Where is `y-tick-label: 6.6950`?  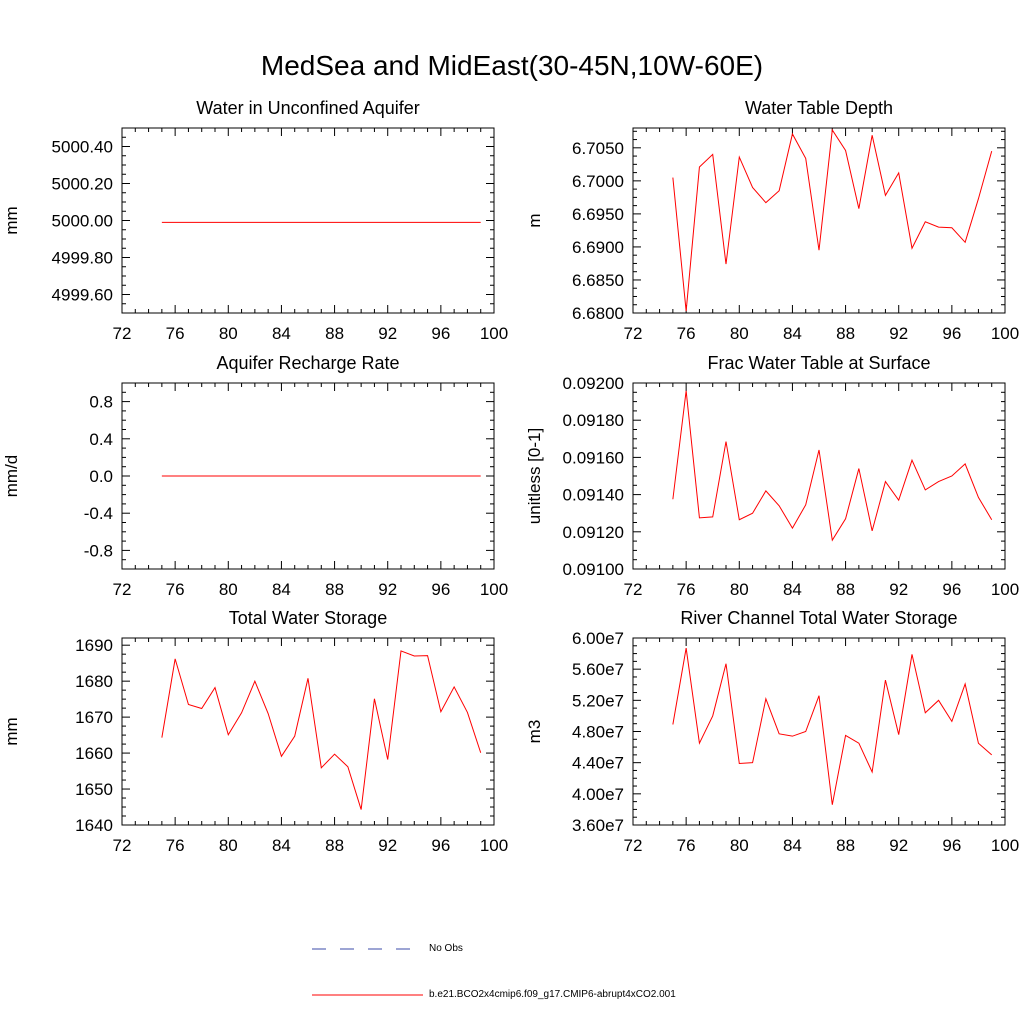
y-tick-label: 6.6950 is located at coordinates (598, 214).